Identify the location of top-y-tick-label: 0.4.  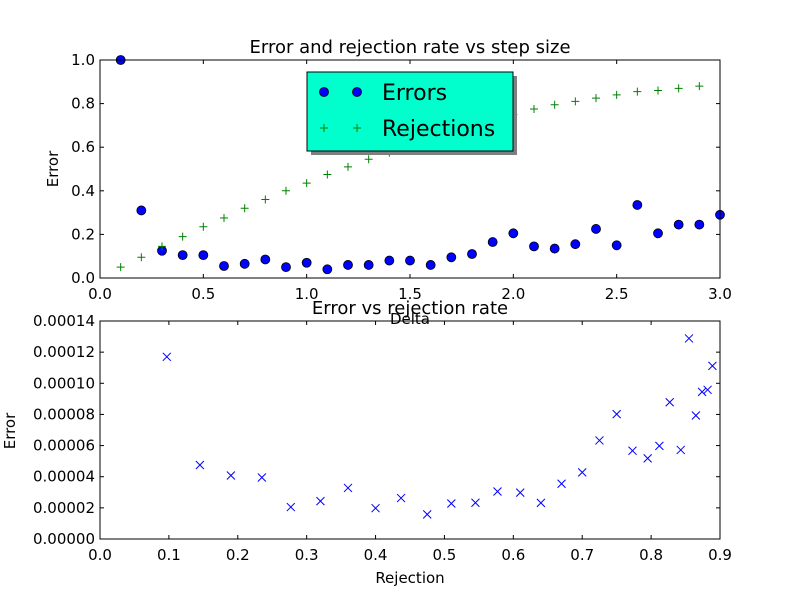
(83, 191).